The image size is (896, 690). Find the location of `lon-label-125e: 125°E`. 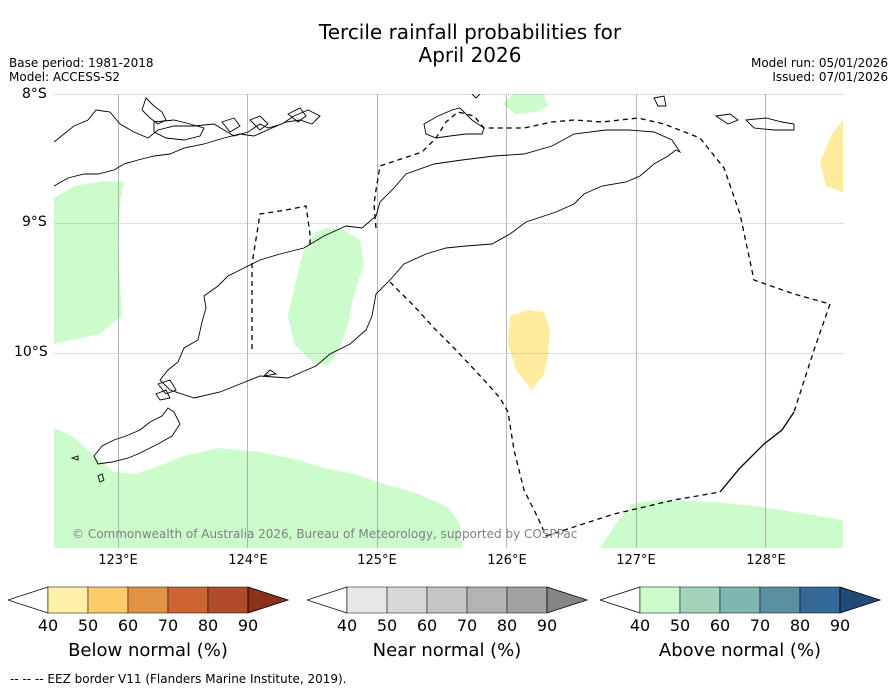

lon-label-125e: 125°E is located at coordinates (377, 560).